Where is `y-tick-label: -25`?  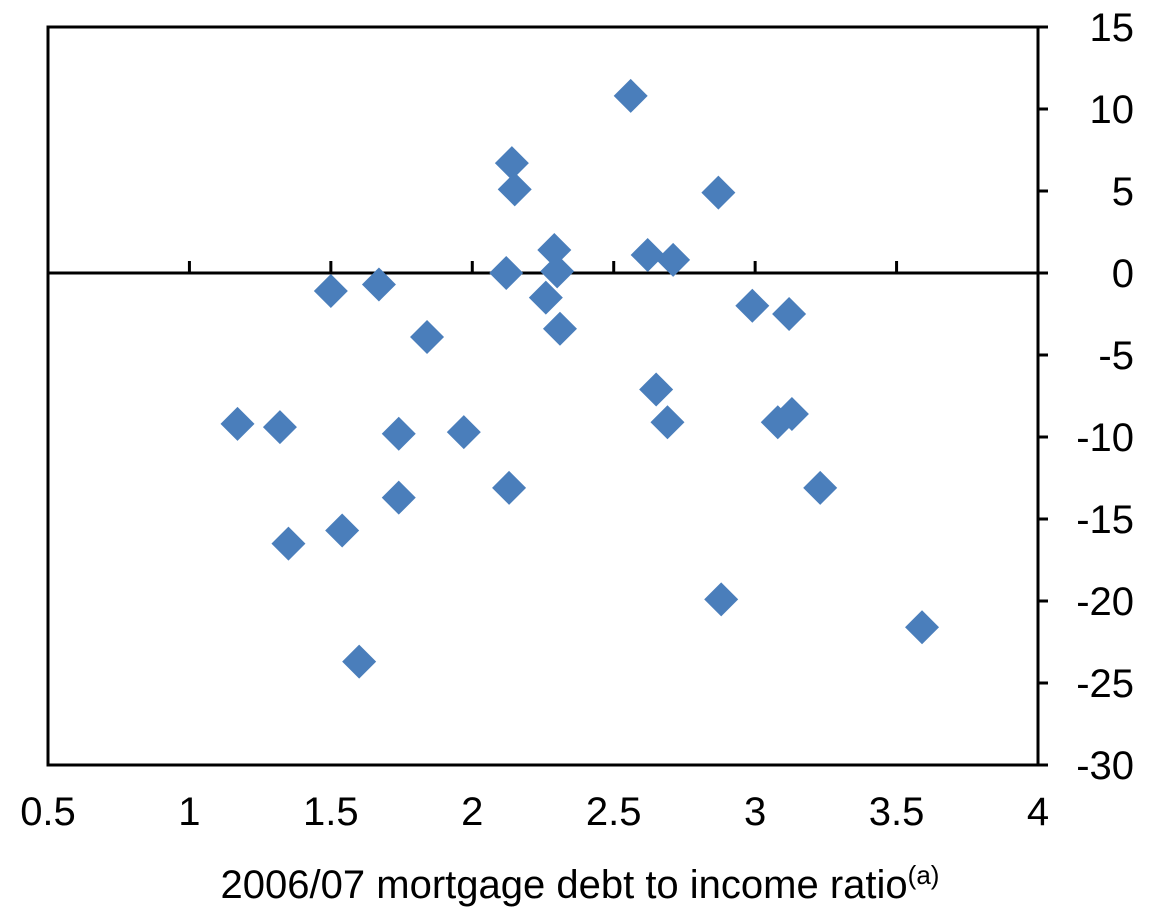 y-tick-label: -25 is located at coordinates (1105, 684).